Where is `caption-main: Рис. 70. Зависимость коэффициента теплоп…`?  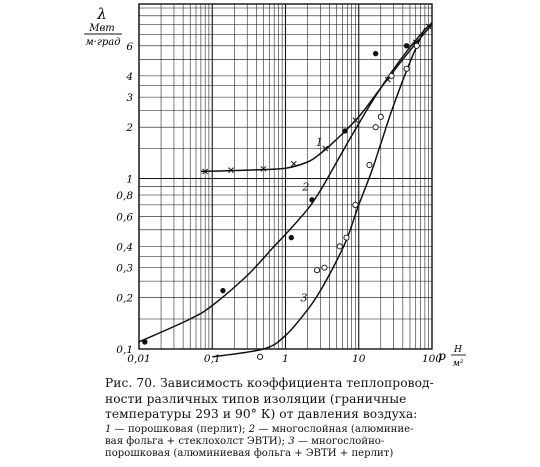
caption-main: Рис. 70. Зависимость коэффициента теплоп… is located at coordinates (320, 399).